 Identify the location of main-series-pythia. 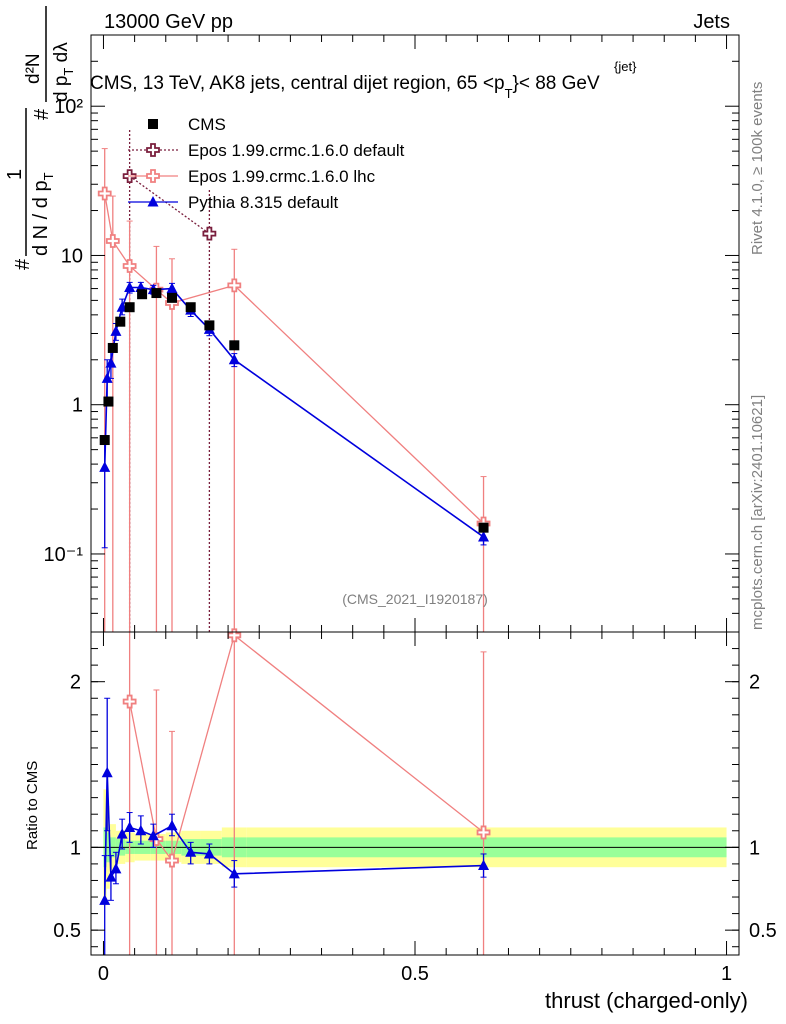
(294, 415).